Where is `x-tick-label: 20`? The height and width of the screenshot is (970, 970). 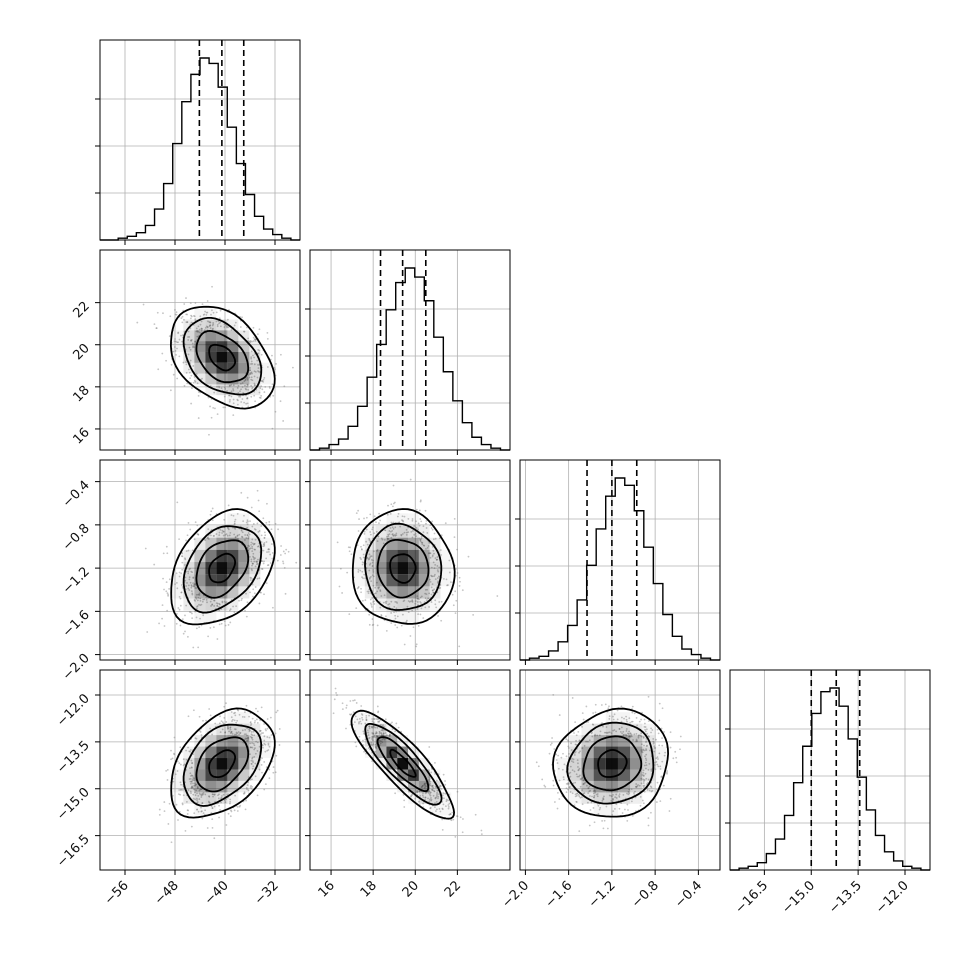 x-tick-label: 20 is located at coordinates (411, 889).